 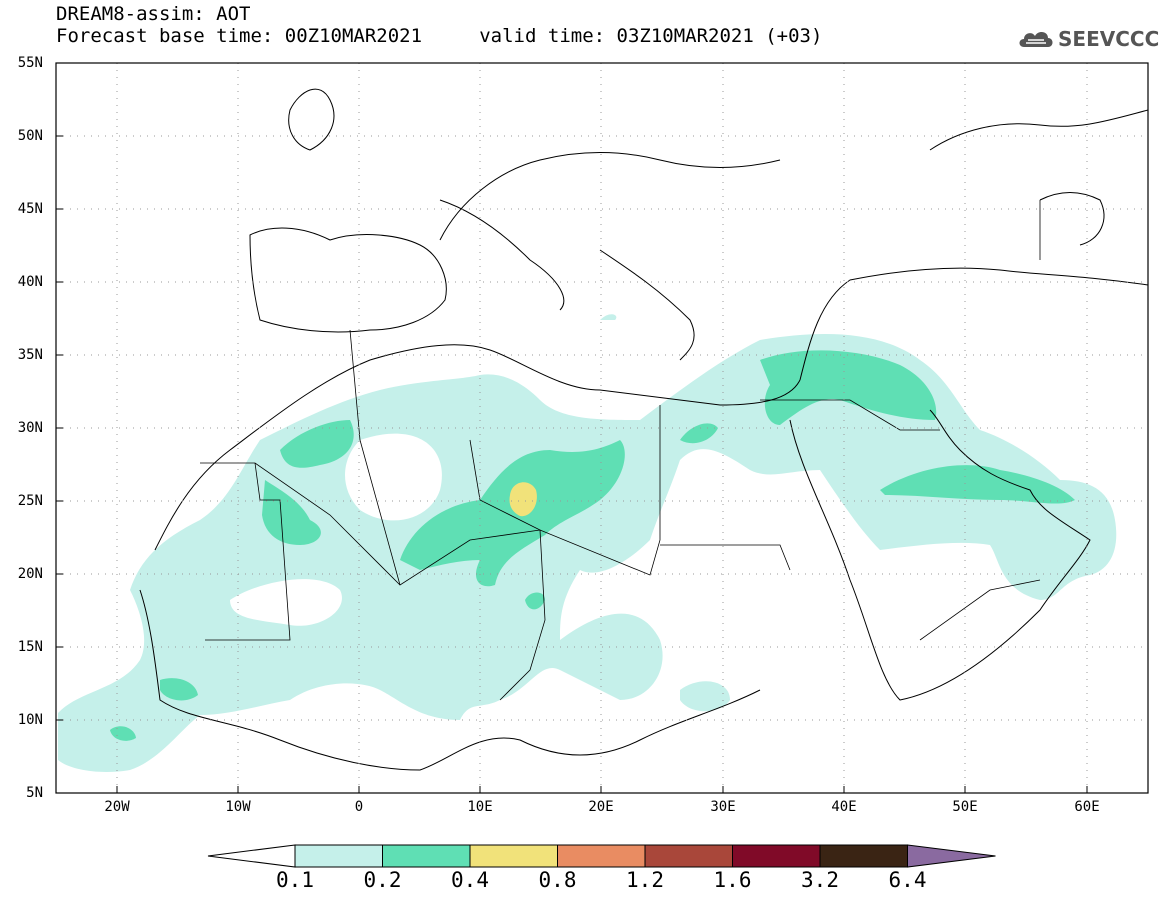 What do you see at coordinates (34, 793) in the screenshot?
I see `lat-label: 5N` at bounding box center [34, 793].